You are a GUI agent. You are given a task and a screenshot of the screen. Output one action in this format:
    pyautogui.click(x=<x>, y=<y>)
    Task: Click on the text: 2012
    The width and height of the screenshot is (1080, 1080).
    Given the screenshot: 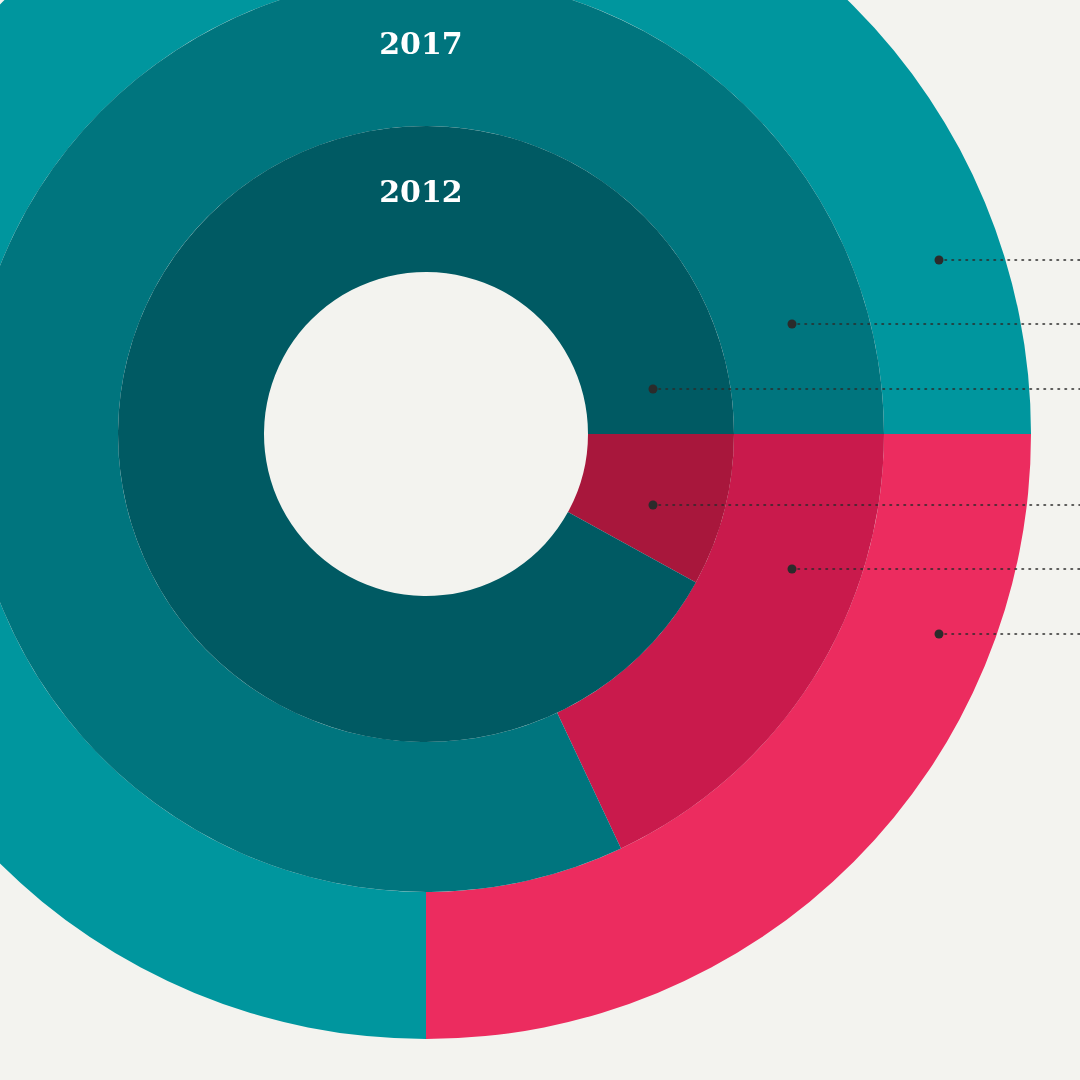 What is the action you would take?
    pyautogui.click(x=421, y=191)
    